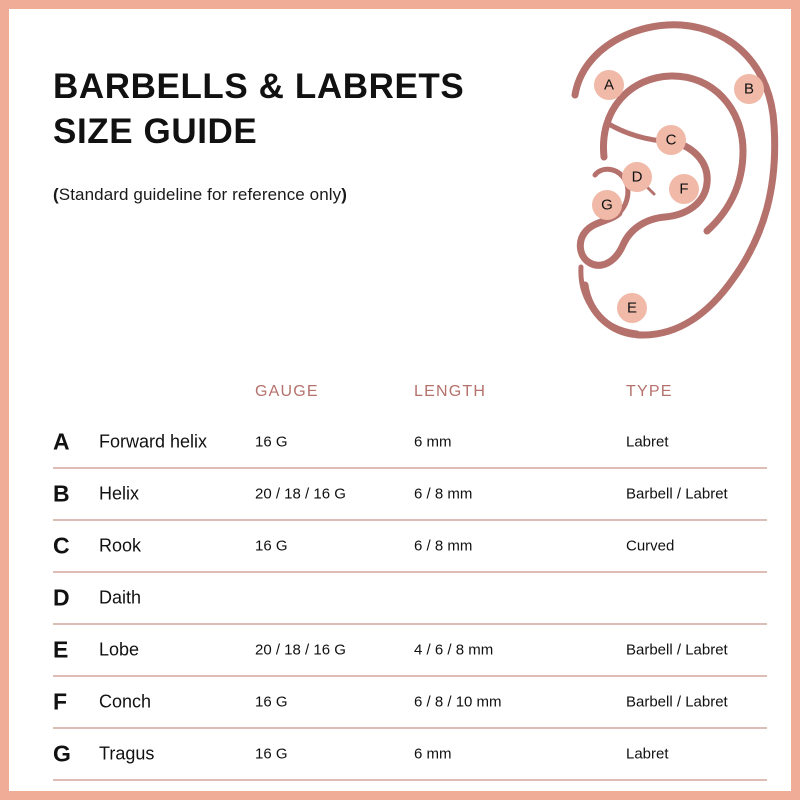 The width and height of the screenshot is (800, 800). Describe the element at coordinates (410, 755) in the screenshot. I see `table-row: G Tragus 16 G 6 mm Labret` at that location.